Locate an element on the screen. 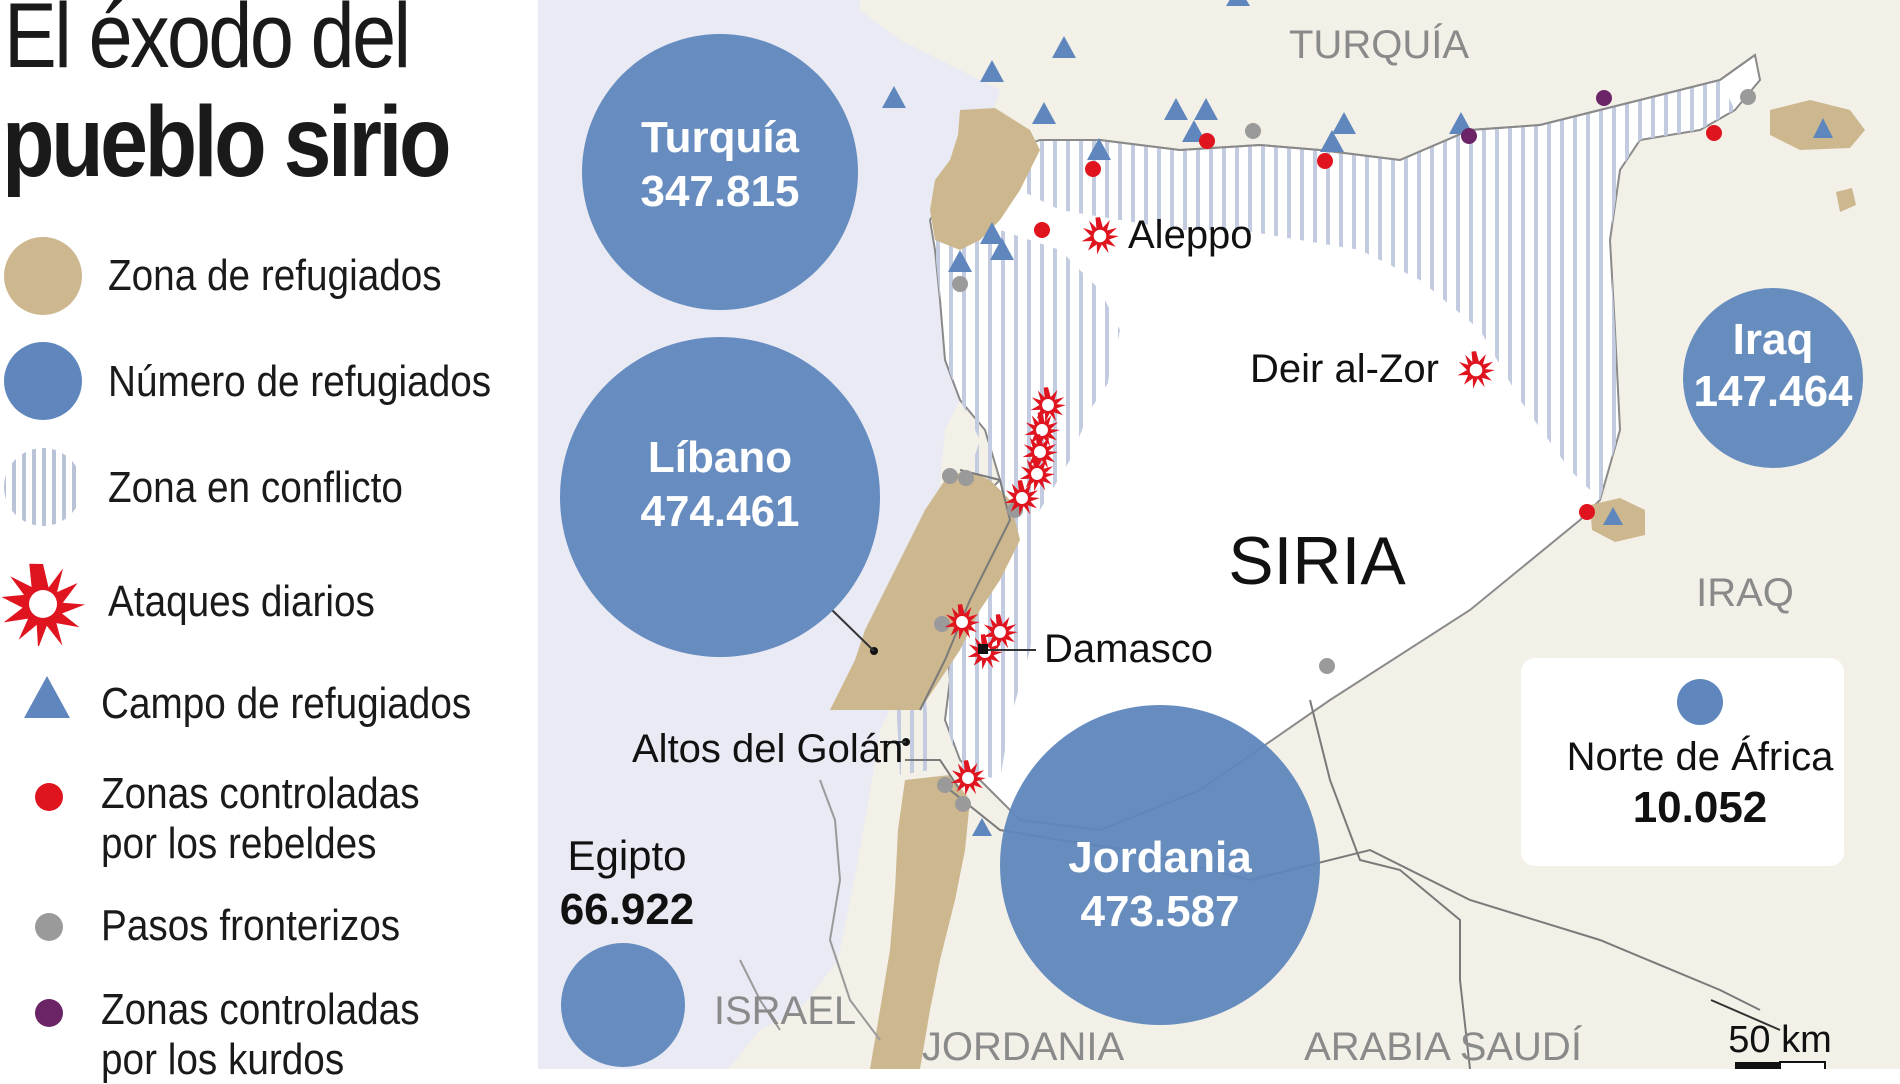 This screenshot has width=1900, height=1084. rebel-zones is located at coordinates (1378, 322).